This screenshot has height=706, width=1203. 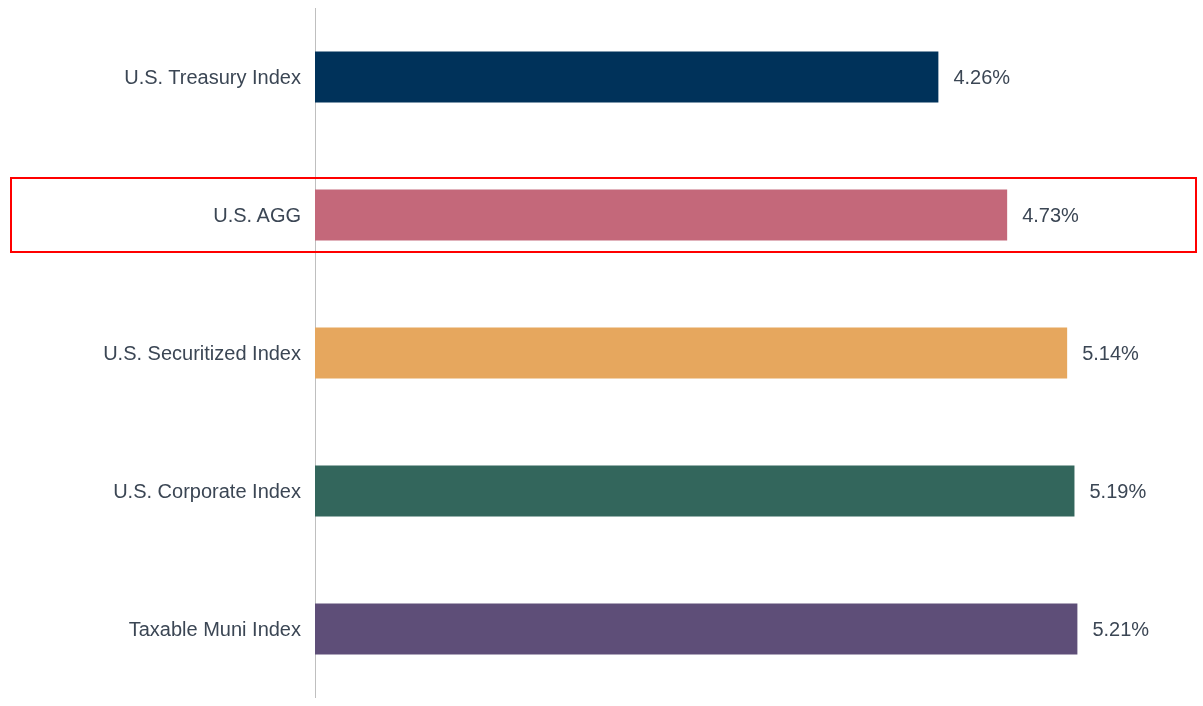 I want to click on data-label: 4.73%, so click(x=1051, y=215).